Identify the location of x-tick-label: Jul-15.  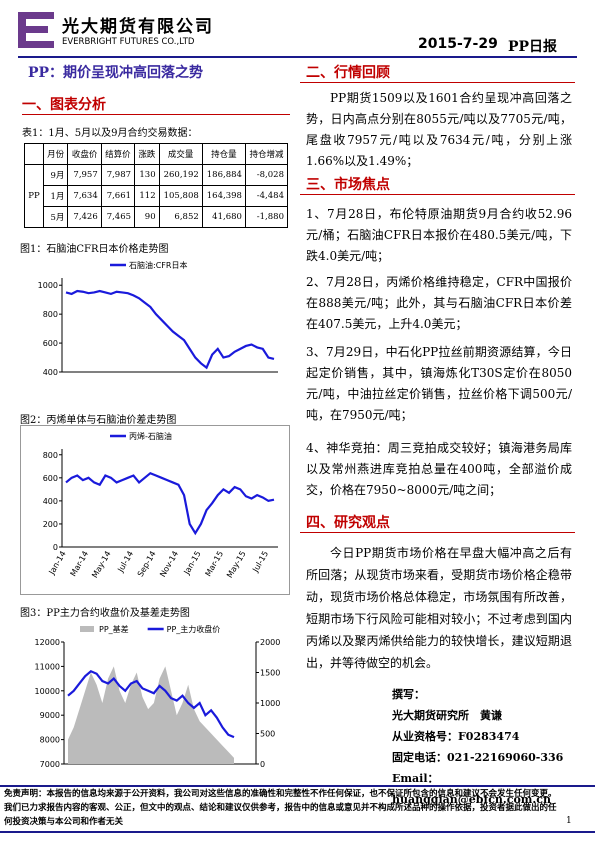
(260, 562).